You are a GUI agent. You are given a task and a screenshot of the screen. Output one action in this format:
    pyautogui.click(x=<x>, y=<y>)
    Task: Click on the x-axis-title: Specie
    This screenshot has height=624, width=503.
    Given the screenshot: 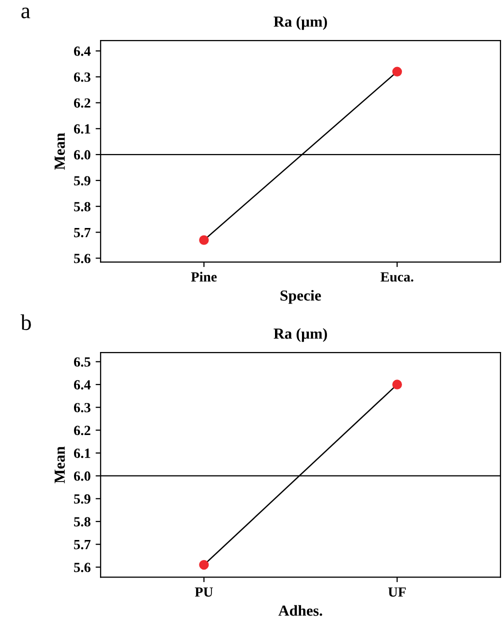 What is the action you would take?
    pyautogui.click(x=300, y=297)
    